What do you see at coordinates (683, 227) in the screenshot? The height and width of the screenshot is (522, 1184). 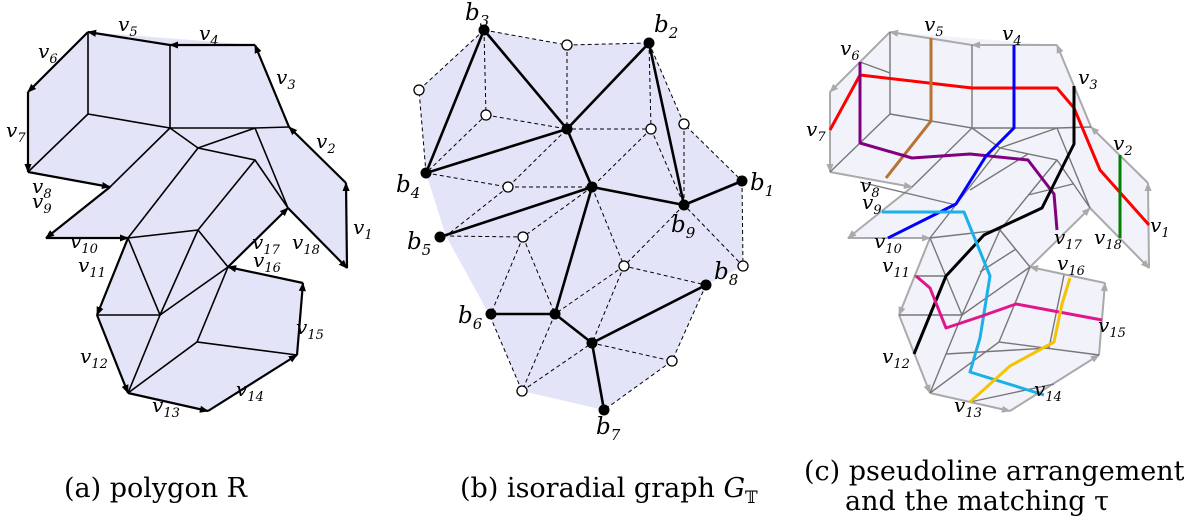 I see `label-b9: b9` at bounding box center [683, 227].